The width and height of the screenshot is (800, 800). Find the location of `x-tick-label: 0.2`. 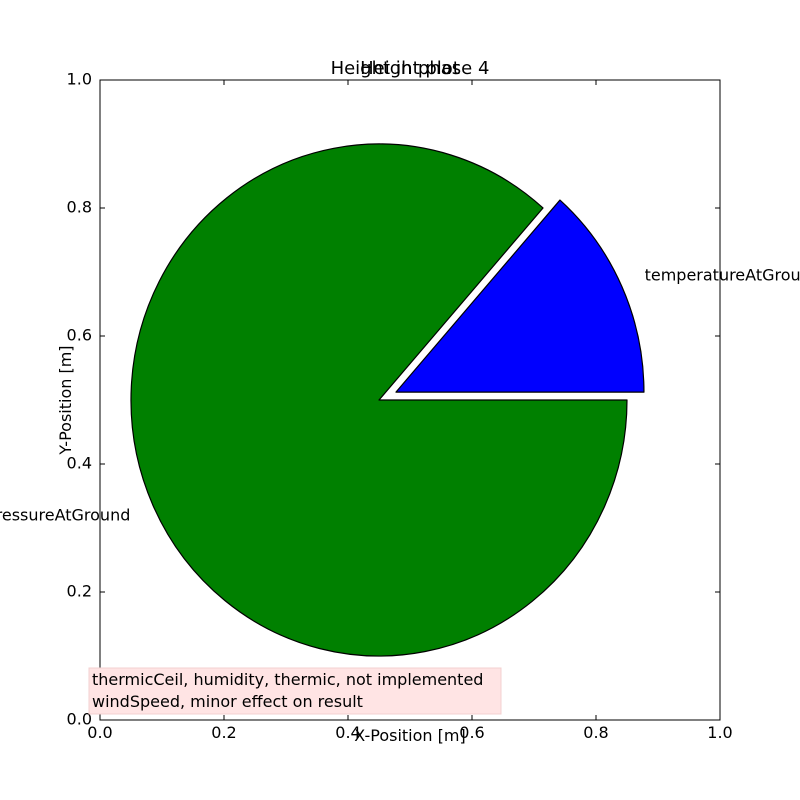

x-tick-label: 0.2 is located at coordinates (223, 732).